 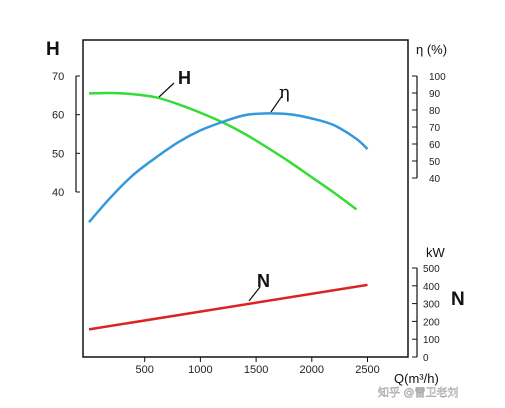 I want to click on n-tick-label: 100, so click(x=431, y=340).